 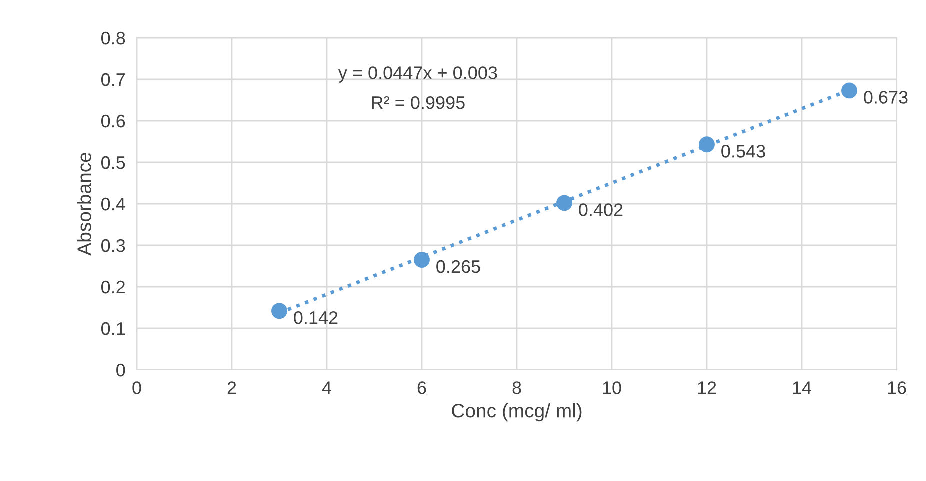 I want to click on y-axis-title: Absorbance, so click(x=84, y=204).